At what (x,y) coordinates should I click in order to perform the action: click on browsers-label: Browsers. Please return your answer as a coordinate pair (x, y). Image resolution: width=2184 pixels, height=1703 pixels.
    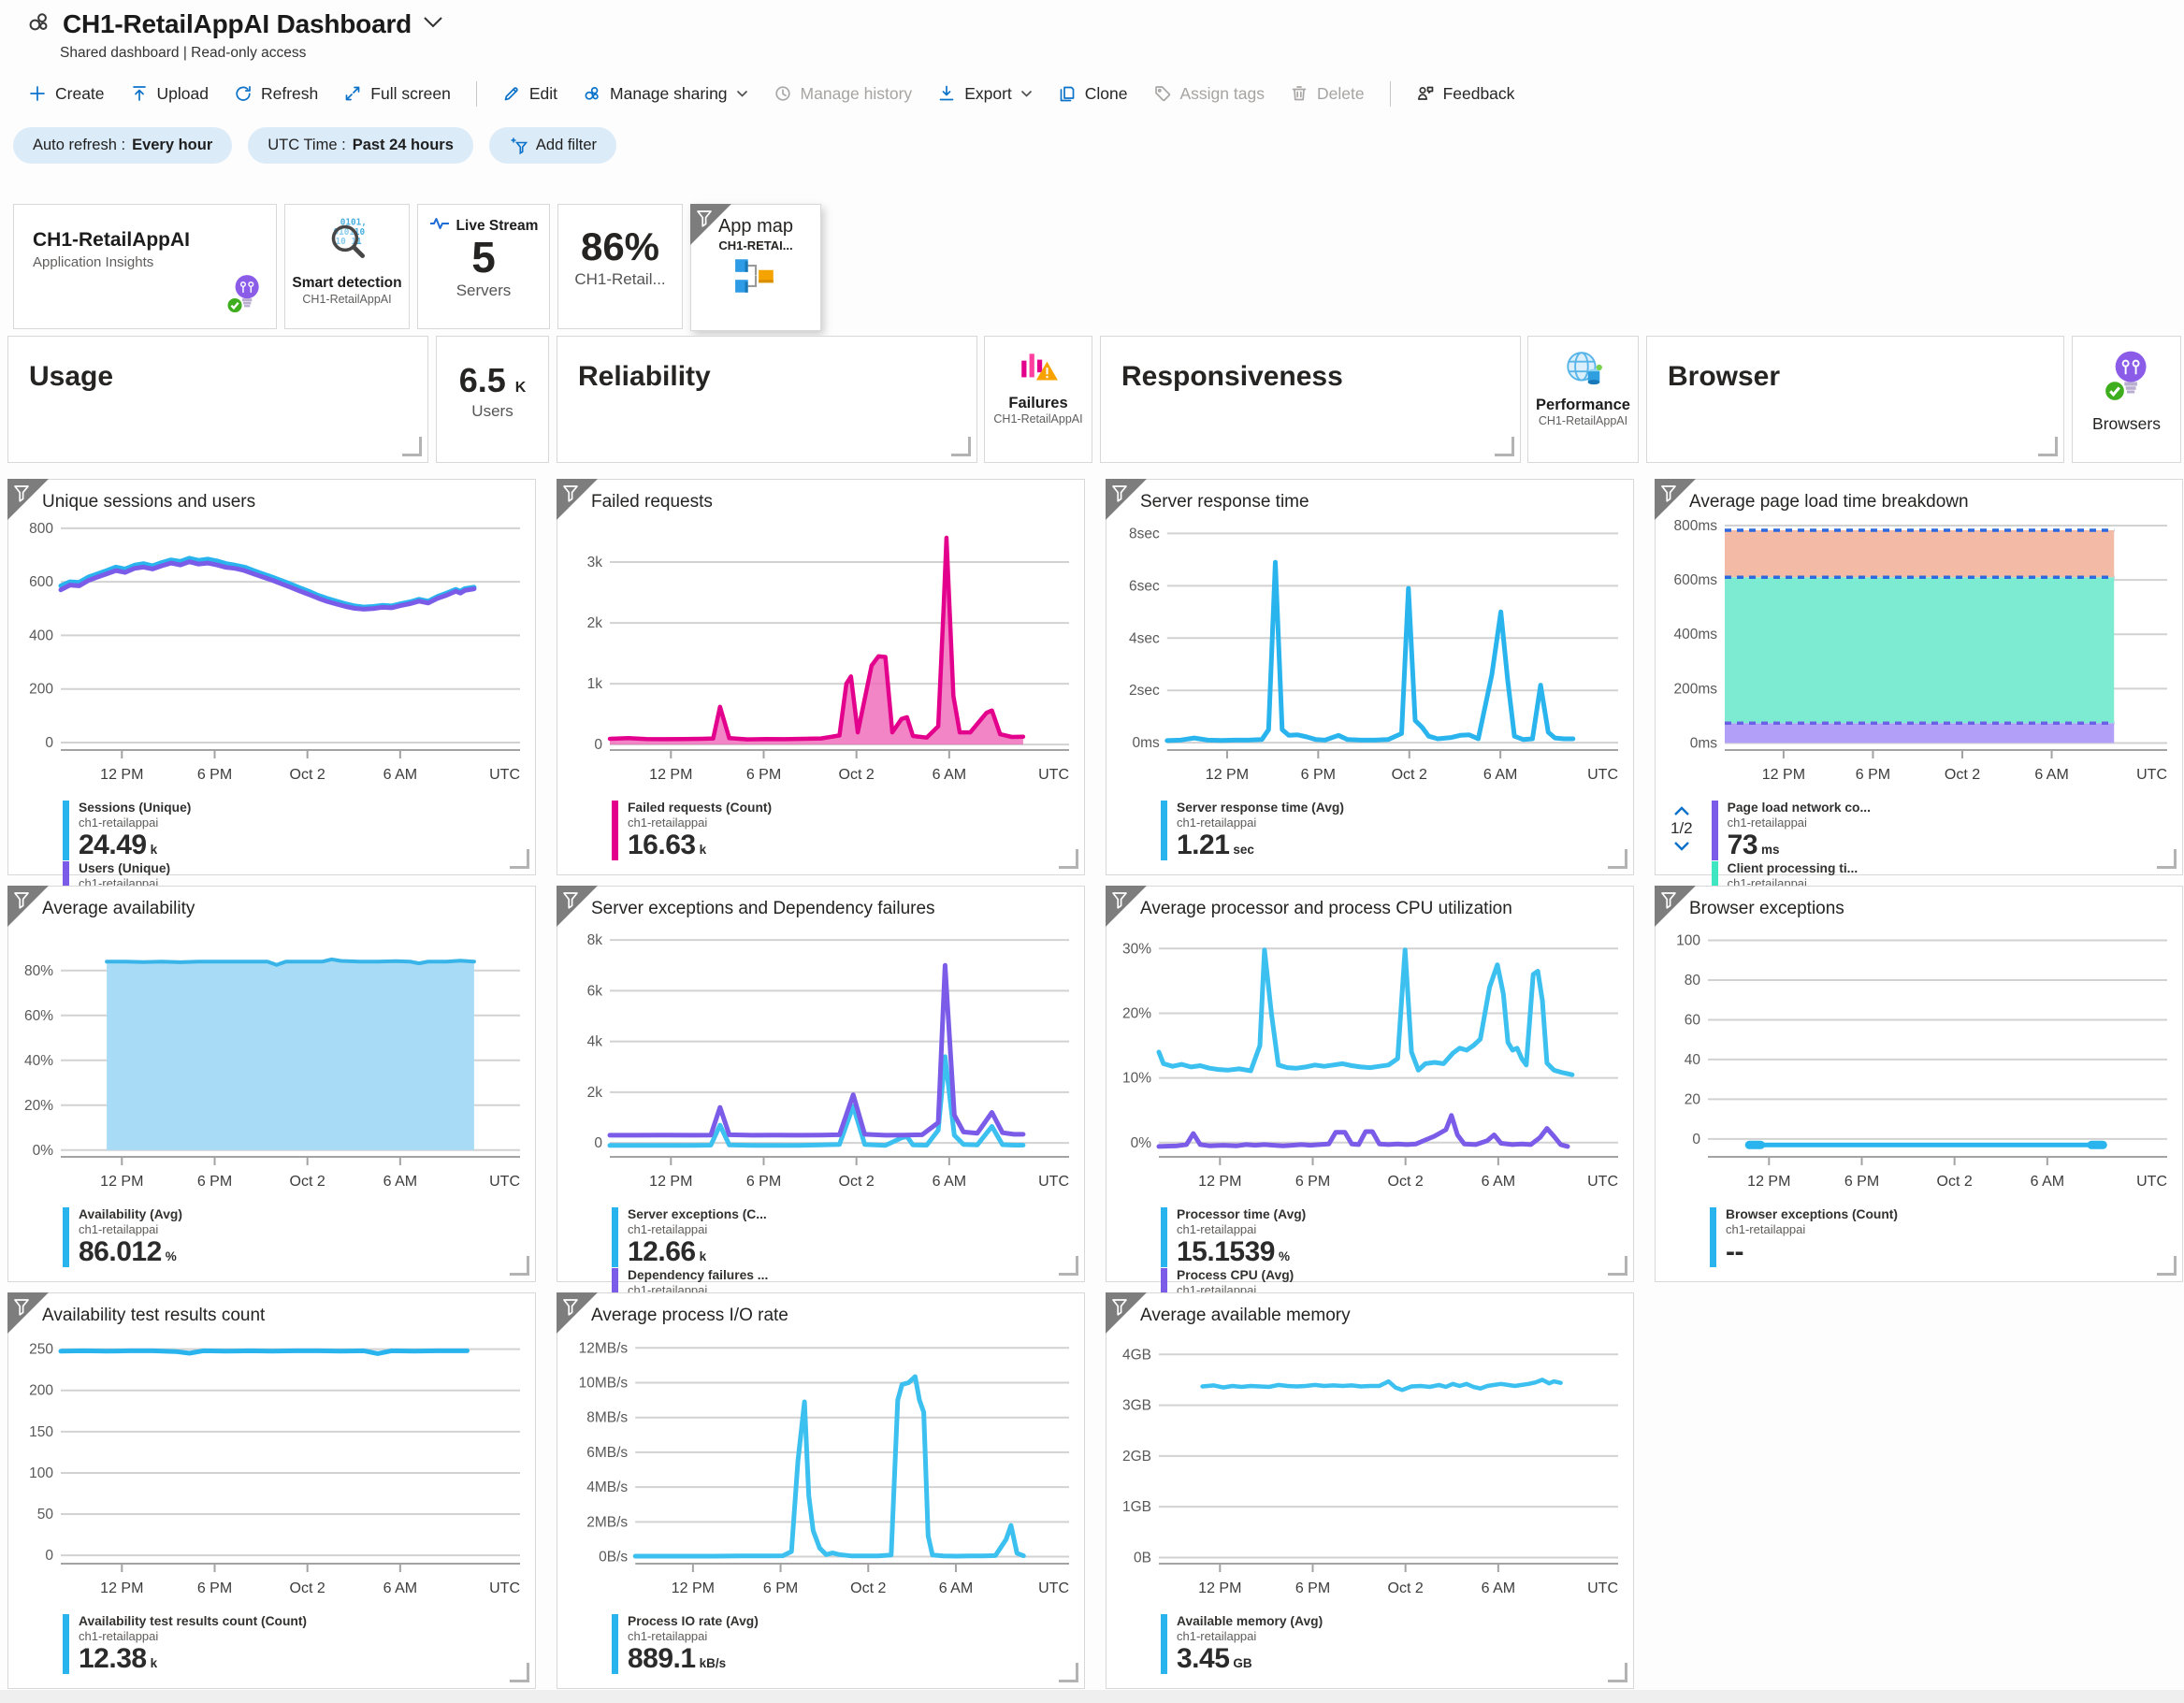
    Looking at the image, I should click on (2126, 423).